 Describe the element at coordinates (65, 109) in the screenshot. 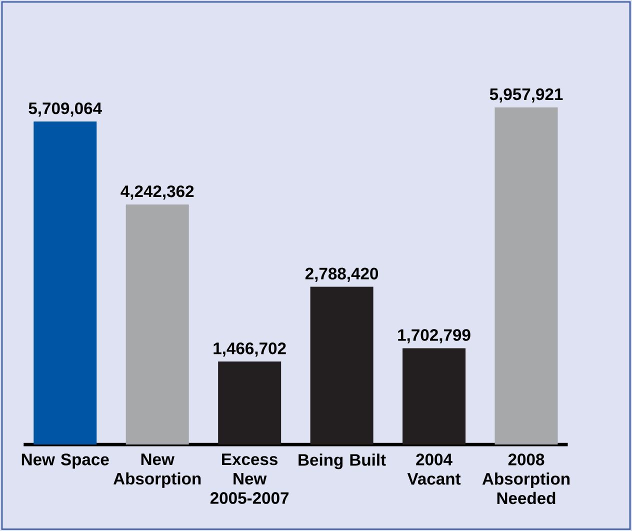

I see `data-label: 5,709,064` at that location.